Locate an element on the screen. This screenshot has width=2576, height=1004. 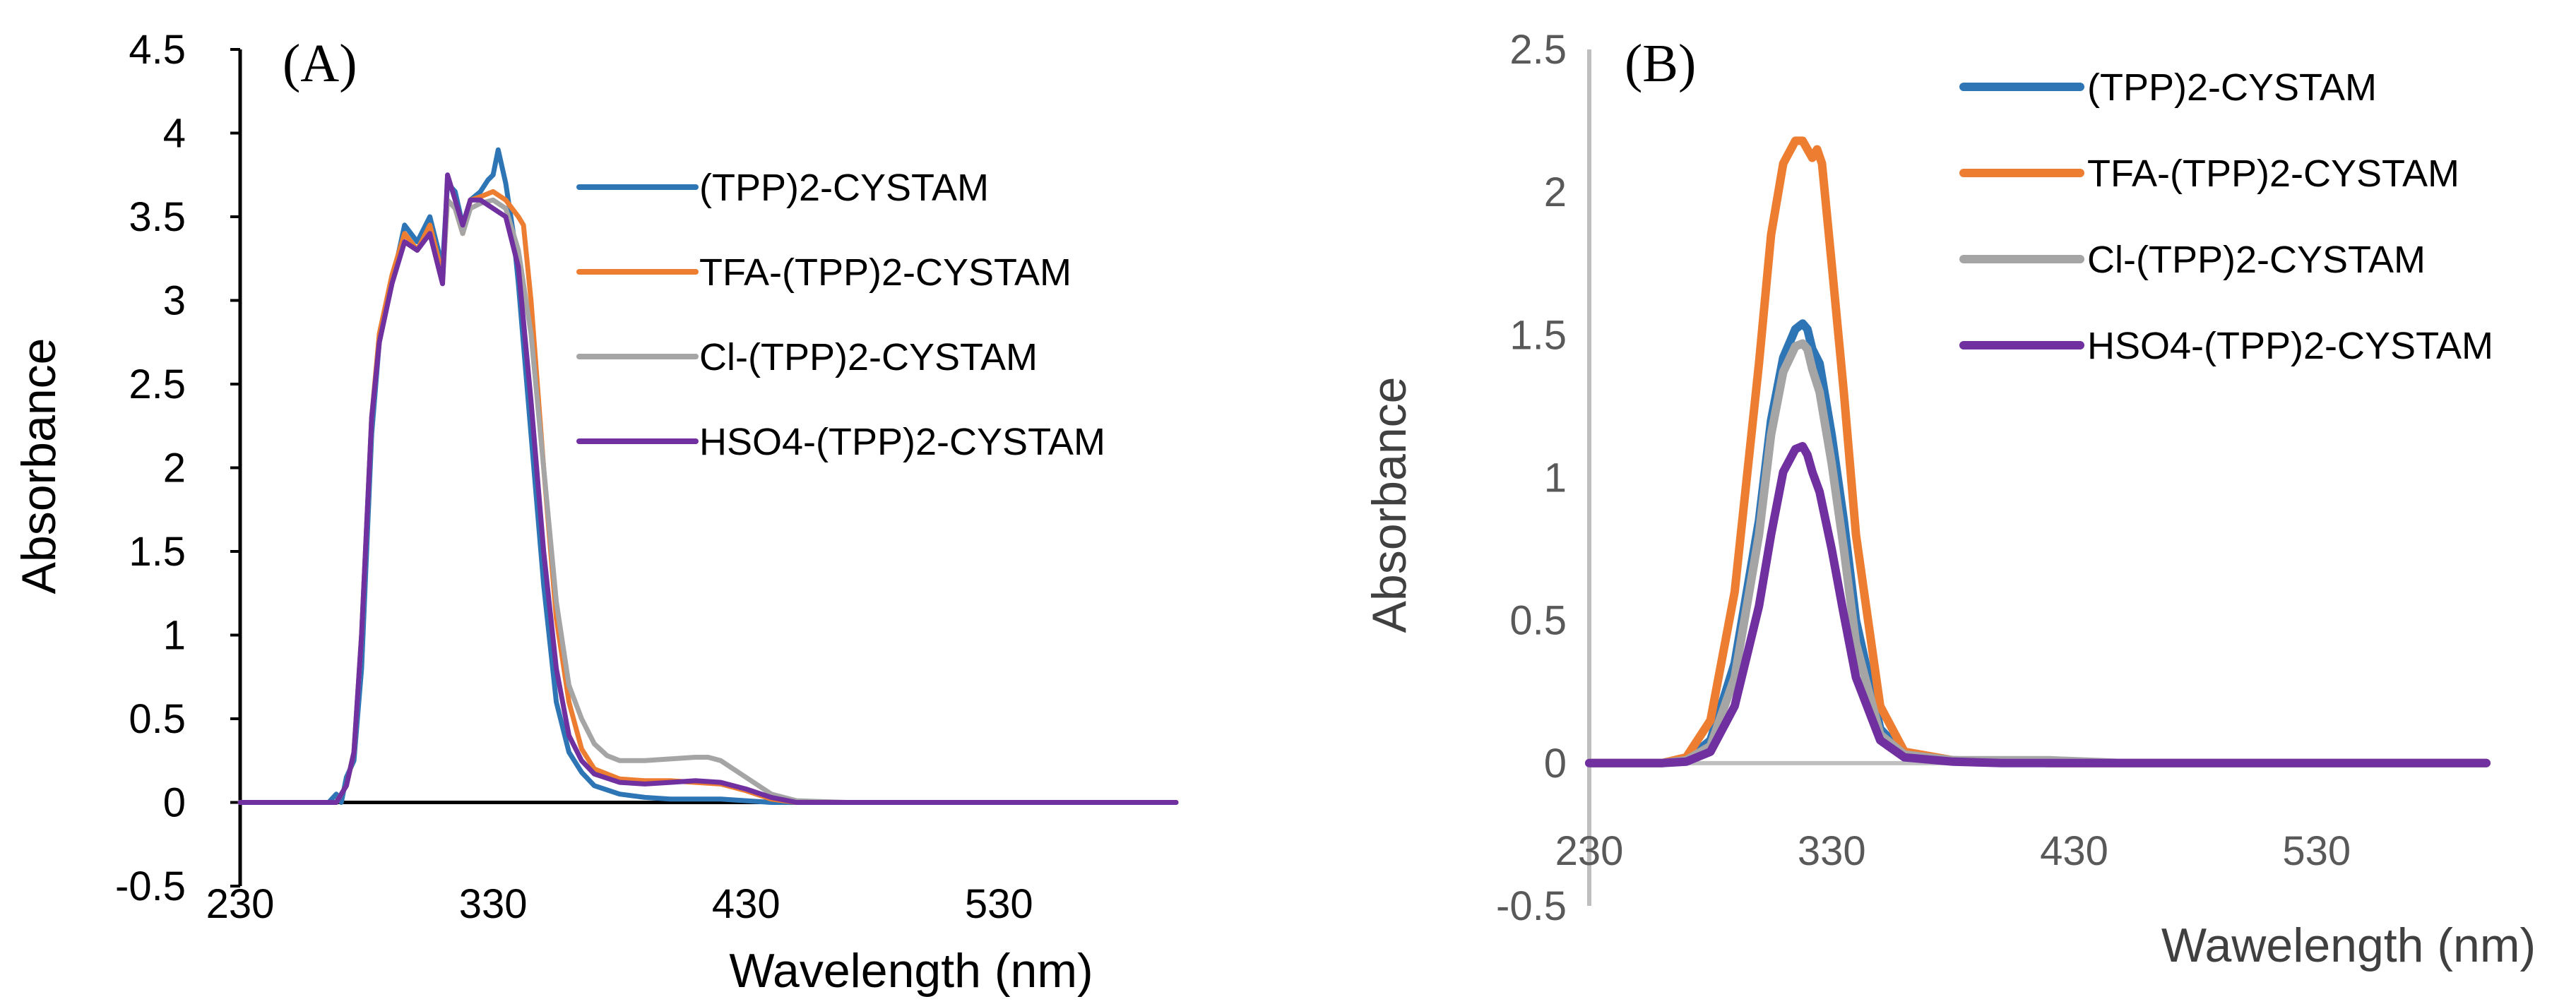
chart-a-legend-label-1: (TPP)2-CYSTAM is located at coordinates (844, 188).